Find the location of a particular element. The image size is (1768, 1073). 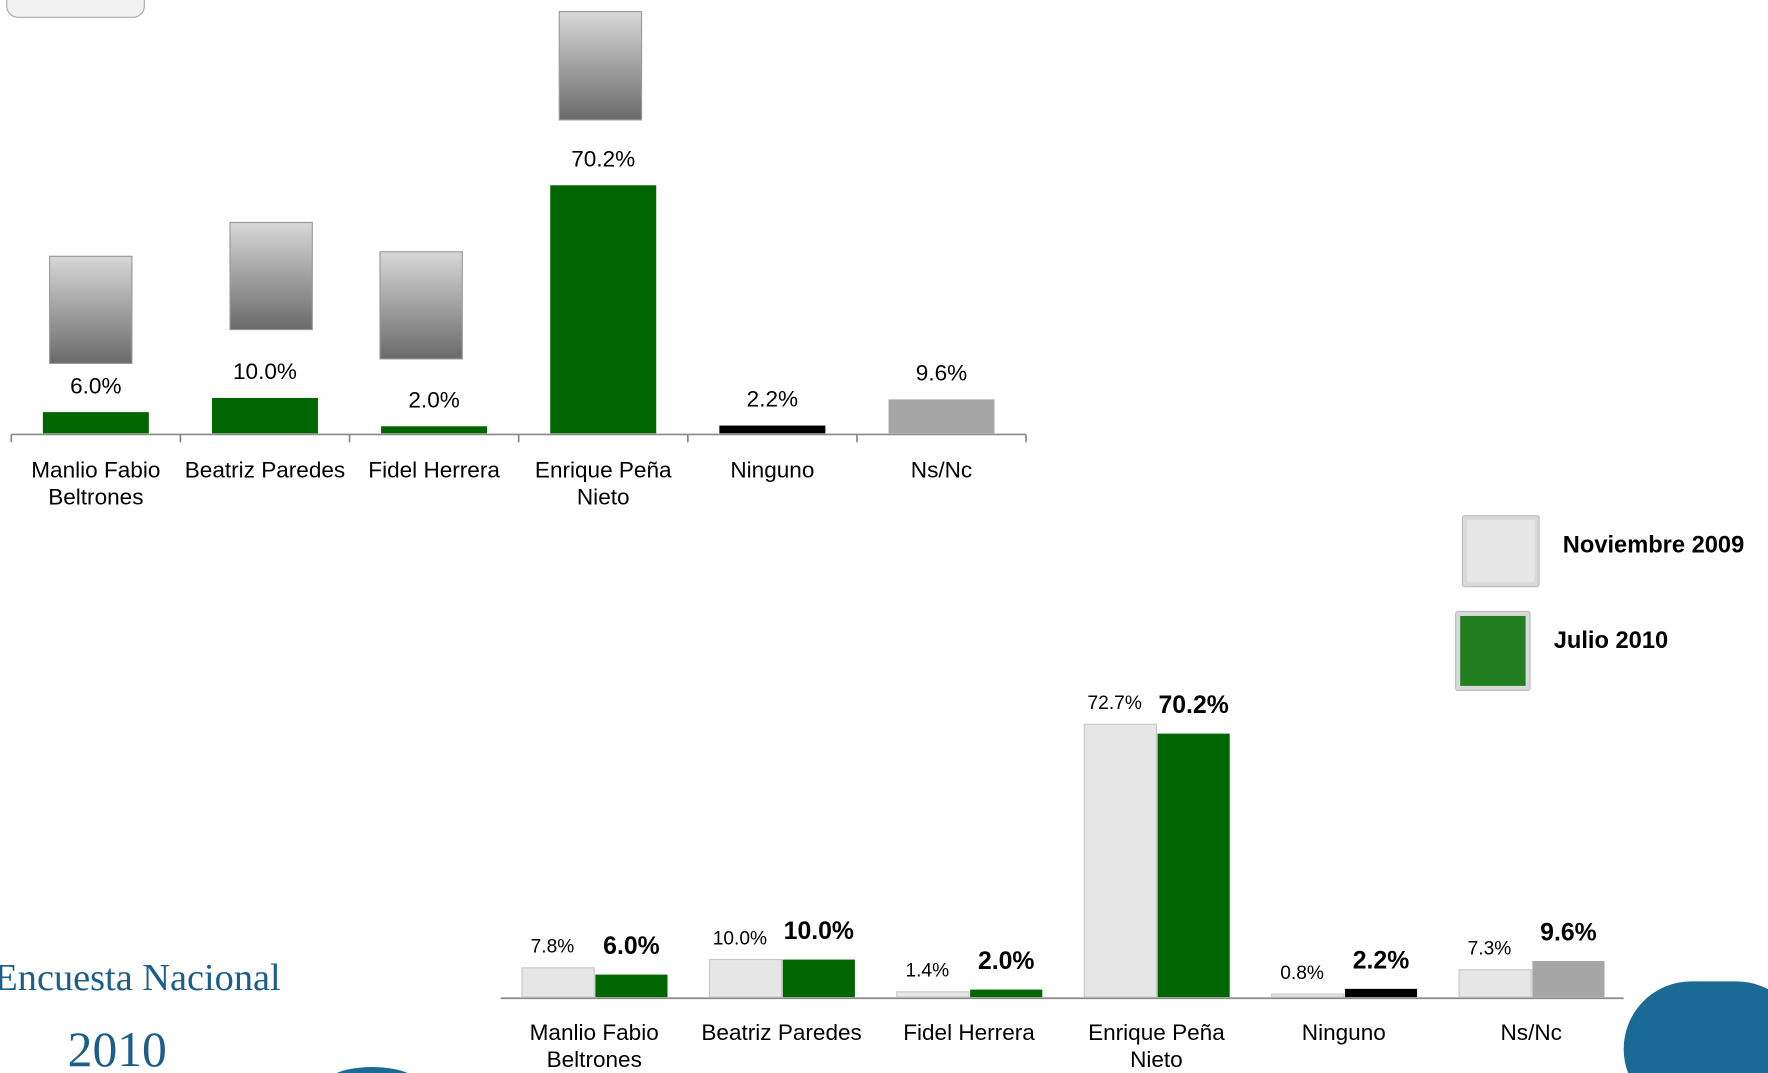

brand-title: Encuesta Nacional is located at coordinates (140, 978).